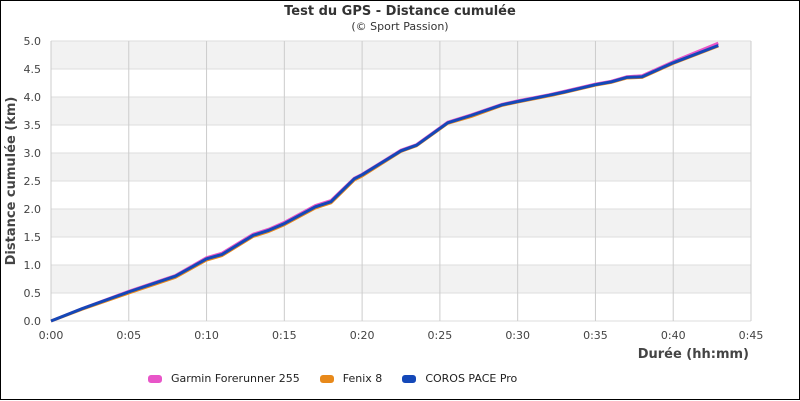 The image size is (800, 401). I want to click on y-axis-ticks: 0.0 0.5 1.0 1.5 2.0 2.5 3.0 3.5 4.0 4.5 5.0, so click(33, 181).